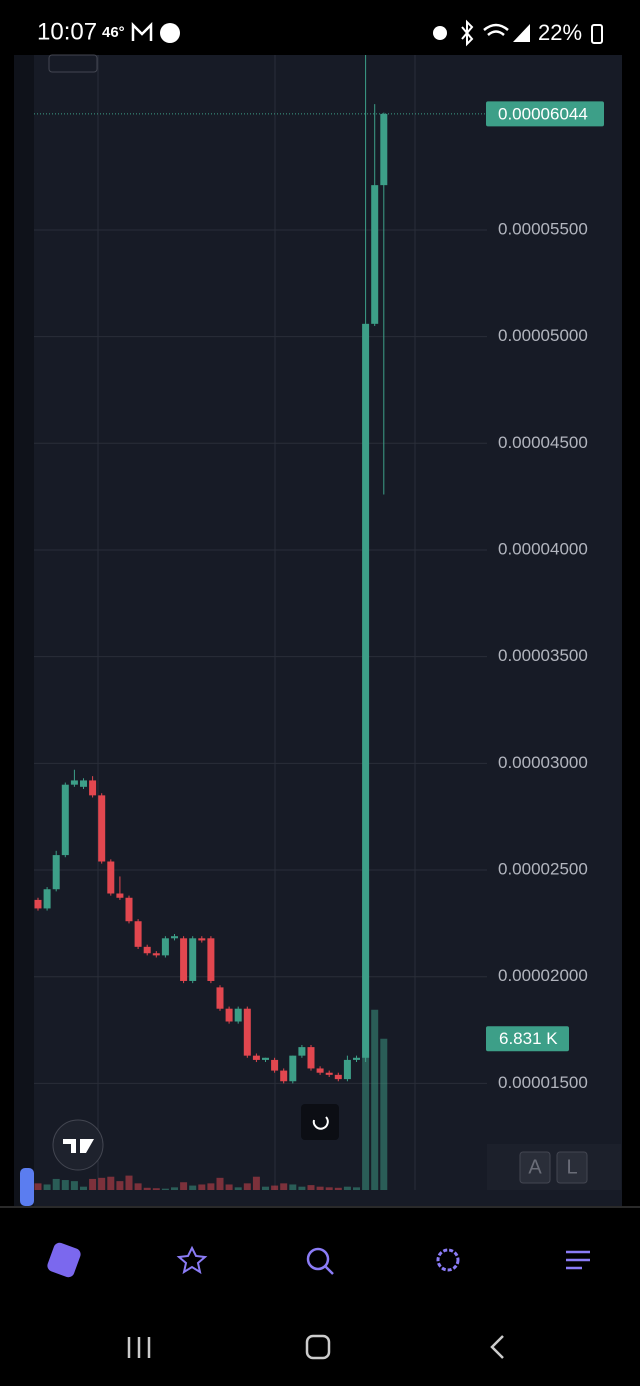 The height and width of the screenshot is (1386, 640). Describe the element at coordinates (318, 1347) in the screenshot. I see `android-home` at that location.